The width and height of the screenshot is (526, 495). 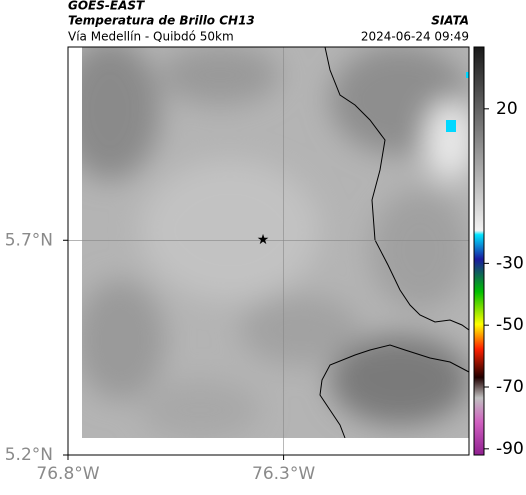 What do you see at coordinates (450, 21) in the screenshot?
I see `source: SIATA` at bounding box center [450, 21].